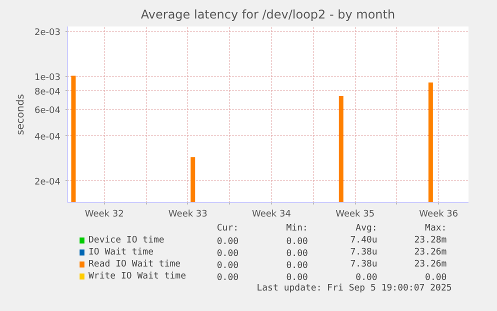 This screenshot has width=497, height=311. Describe the element at coordinates (134, 265) in the screenshot. I see `legend-label: Read IO Wait time` at that location.